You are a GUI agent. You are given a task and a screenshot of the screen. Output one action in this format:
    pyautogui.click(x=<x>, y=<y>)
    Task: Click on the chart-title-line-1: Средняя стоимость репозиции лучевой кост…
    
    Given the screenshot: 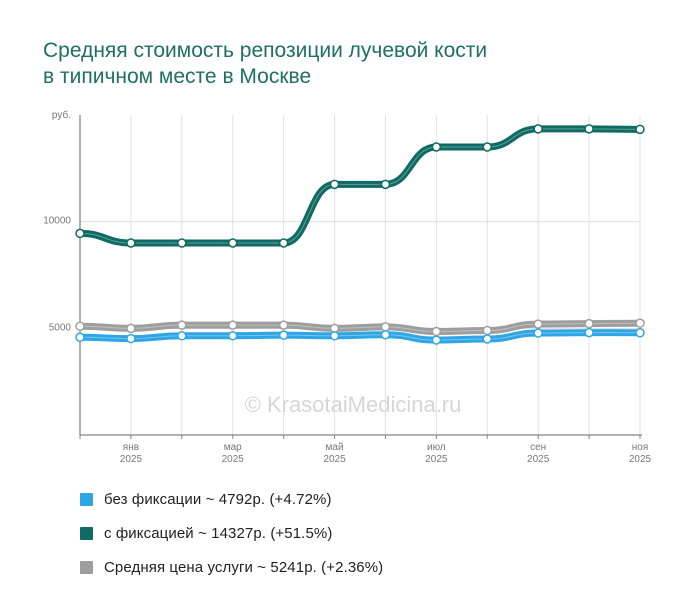 What is the action you would take?
    pyautogui.click(x=265, y=50)
    